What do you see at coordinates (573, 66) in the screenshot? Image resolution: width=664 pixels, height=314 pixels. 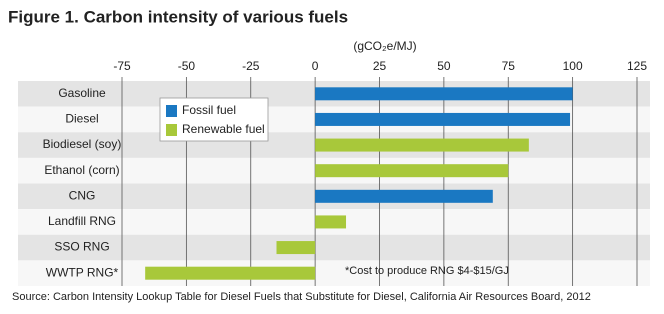 I see `x-tick-label: 100` at bounding box center [573, 66].